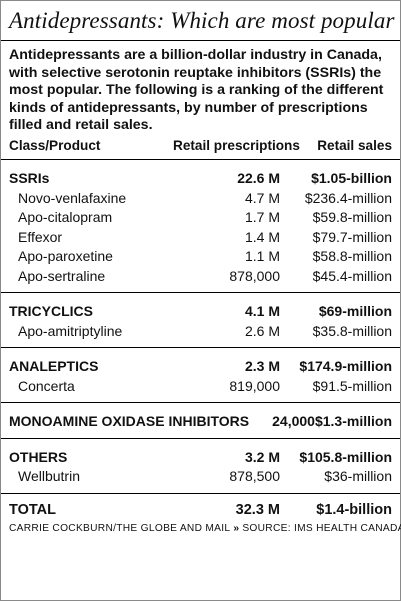 The width and height of the screenshot is (401, 601). Describe the element at coordinates (40, 236) in the screenshot. I see `product-name: Effexor` at that location.